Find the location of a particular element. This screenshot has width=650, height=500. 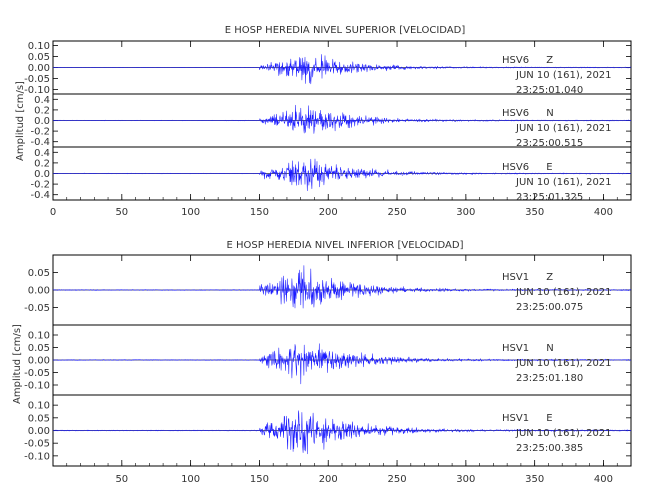

y-axis-label-inferior: Amplitud [cm/s] is located at coordinates (17, 364).